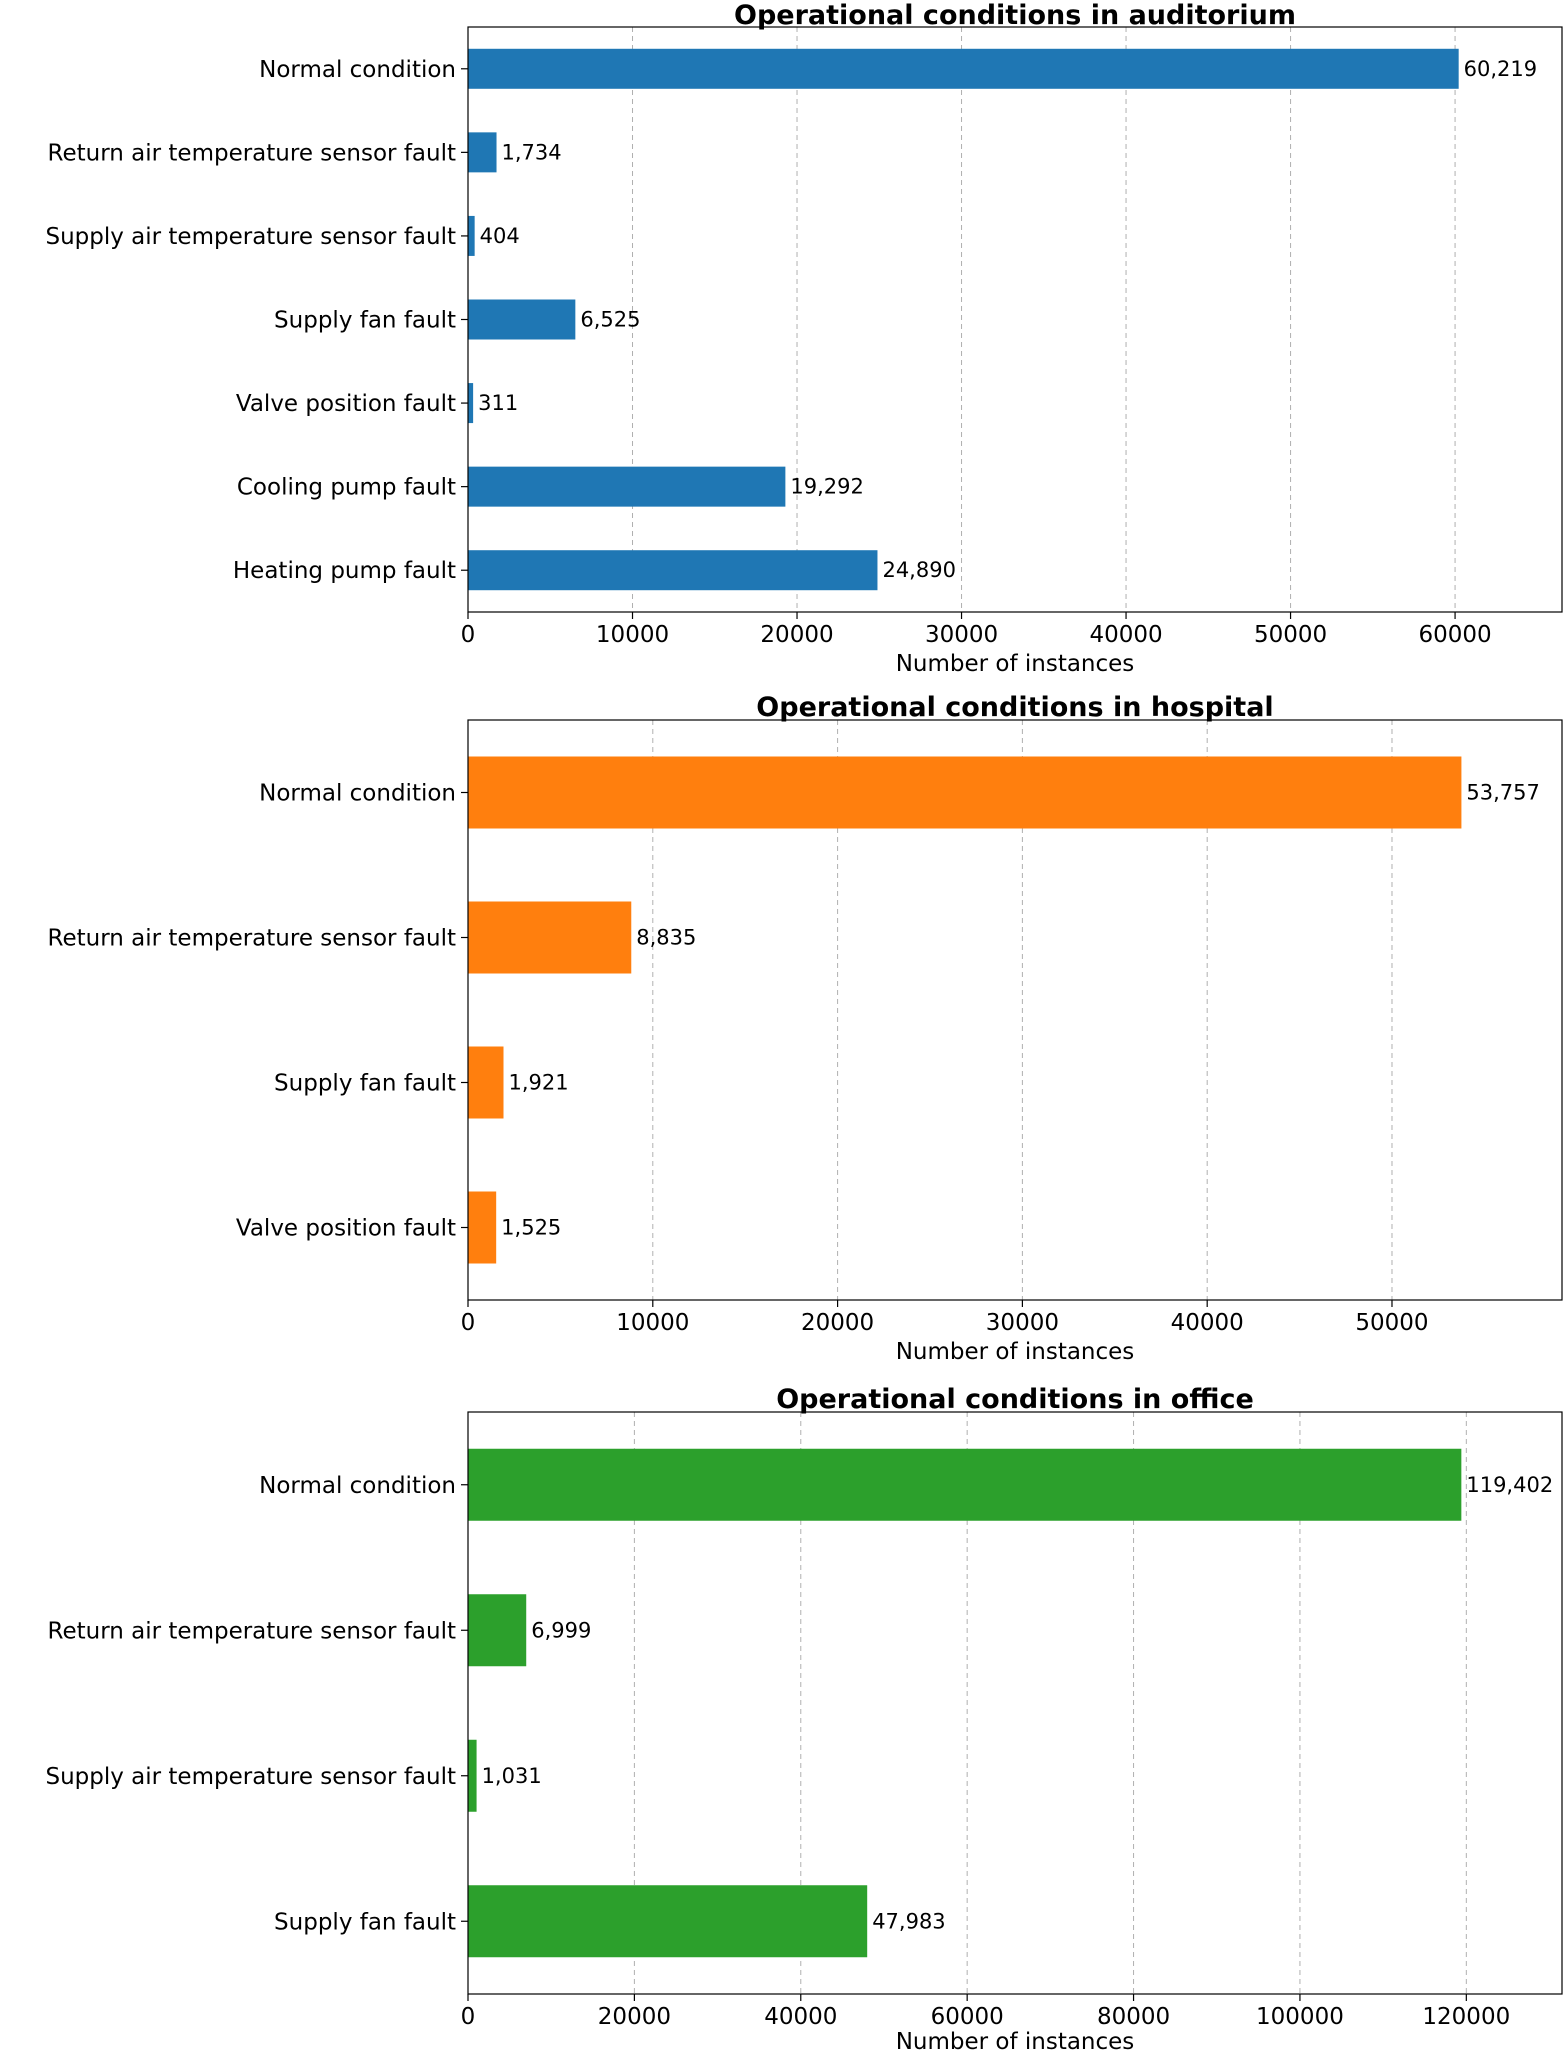 The image size is (1566, 2052). Describe the element at coordinates (532, 152) in the screenshot. I see `data-label: 1,734` at that location.